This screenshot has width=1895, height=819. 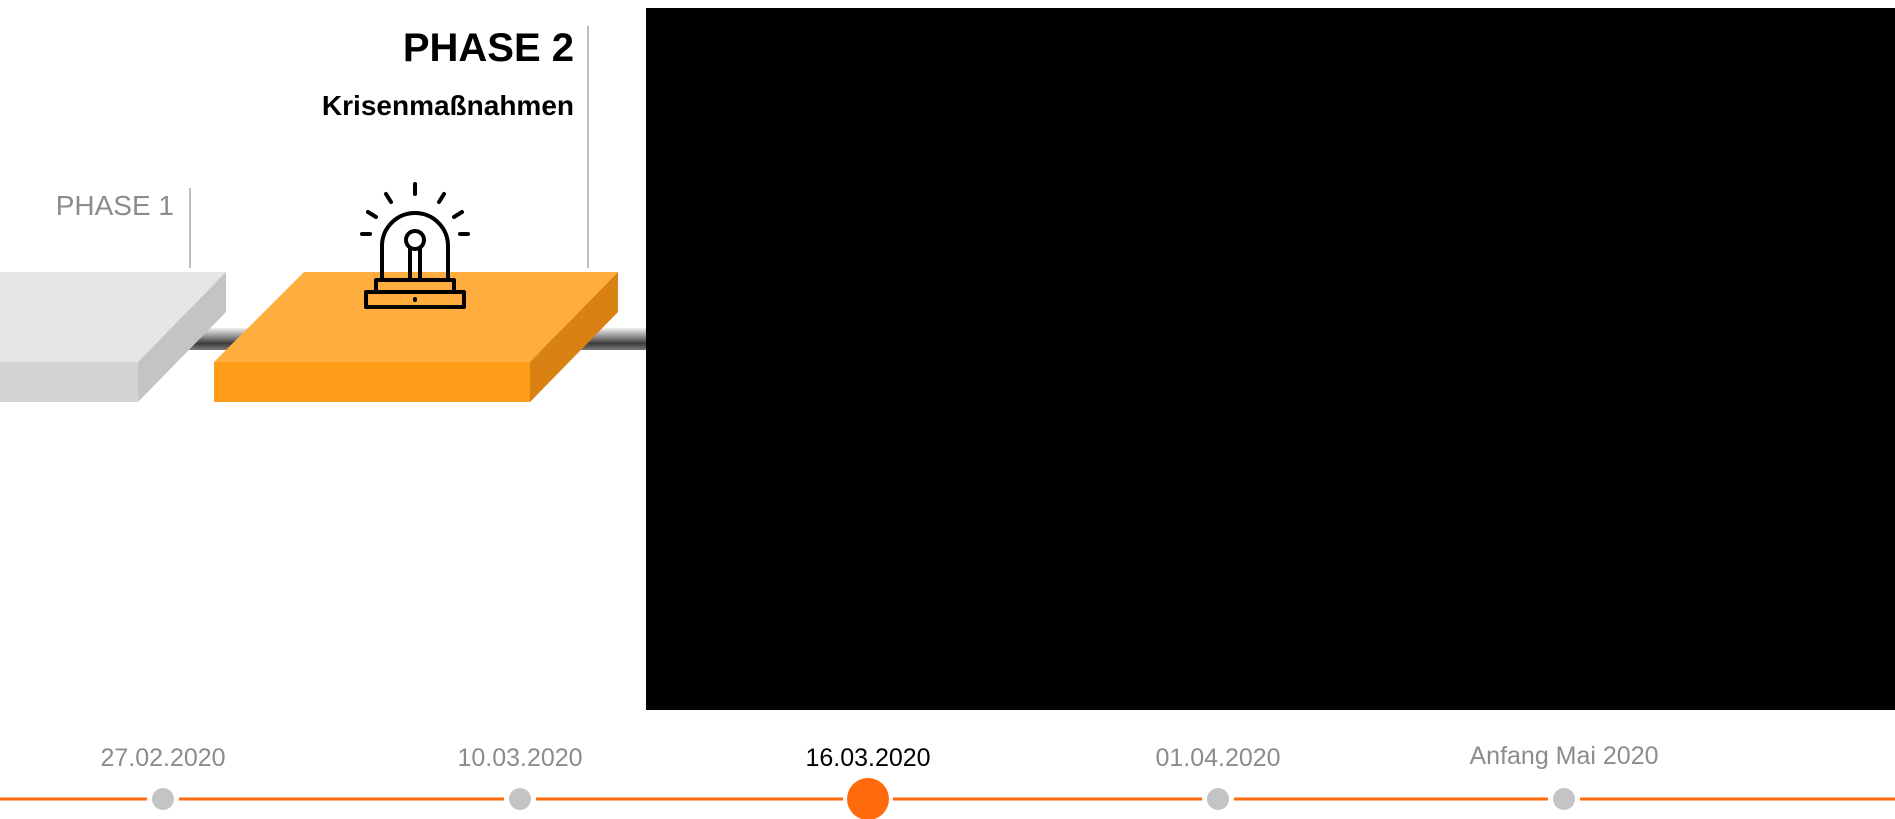 What do you see at coordinates (868, 798) in the screenshot?
I see `timeline-dot-active` at bounding box center [868, 798].